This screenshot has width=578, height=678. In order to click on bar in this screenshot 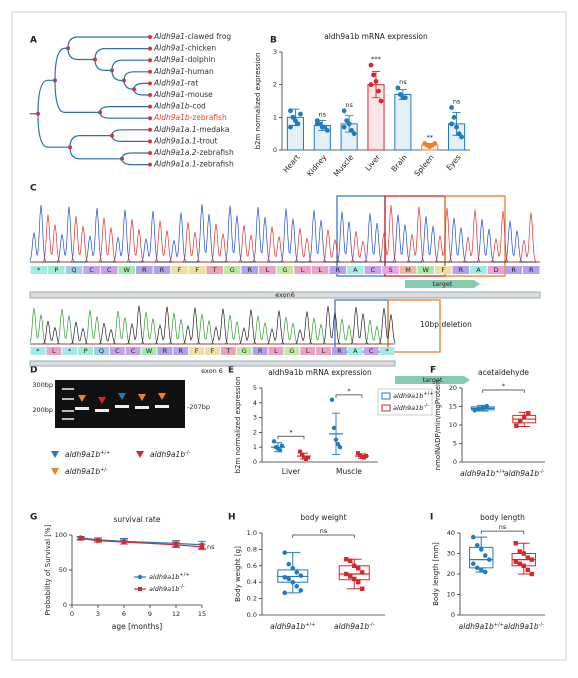, I will do `click(403, 122)`.